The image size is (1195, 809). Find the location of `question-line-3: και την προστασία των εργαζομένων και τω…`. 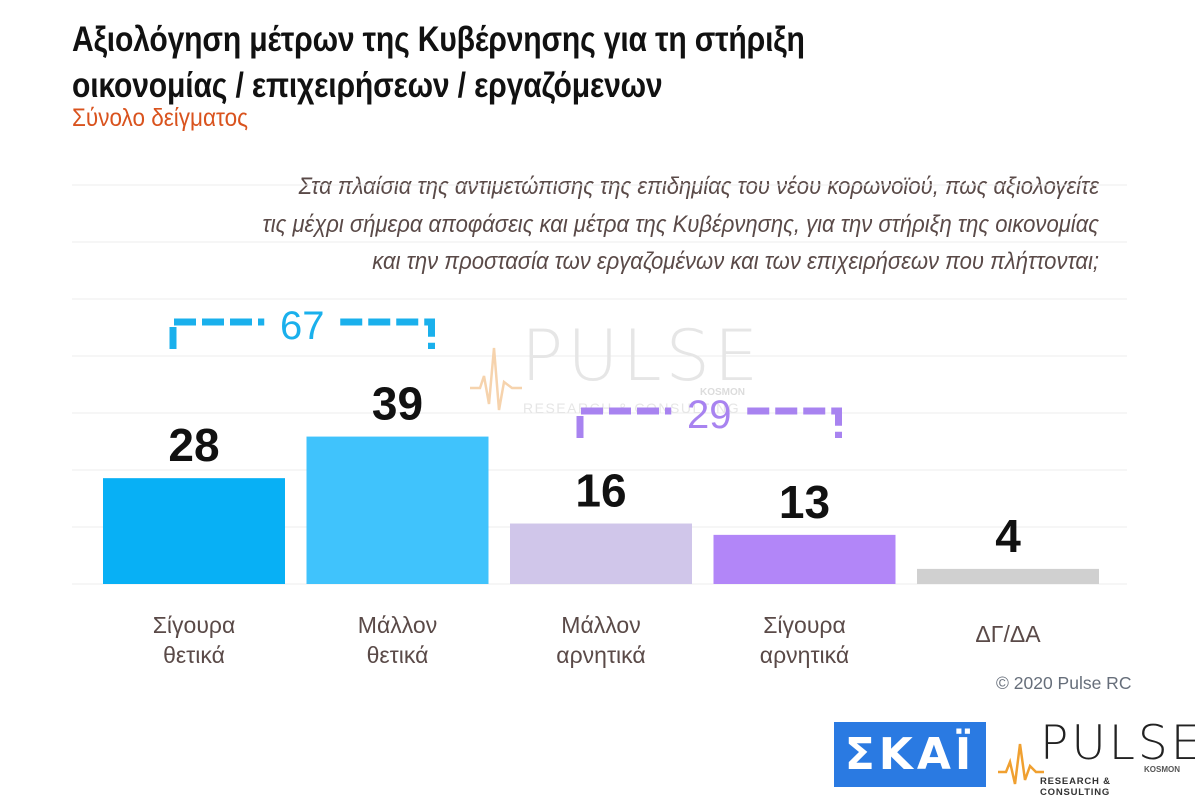

question-line-3: και την προστασία των εργαζομένων και τω… is located at coordinates (735, 261).